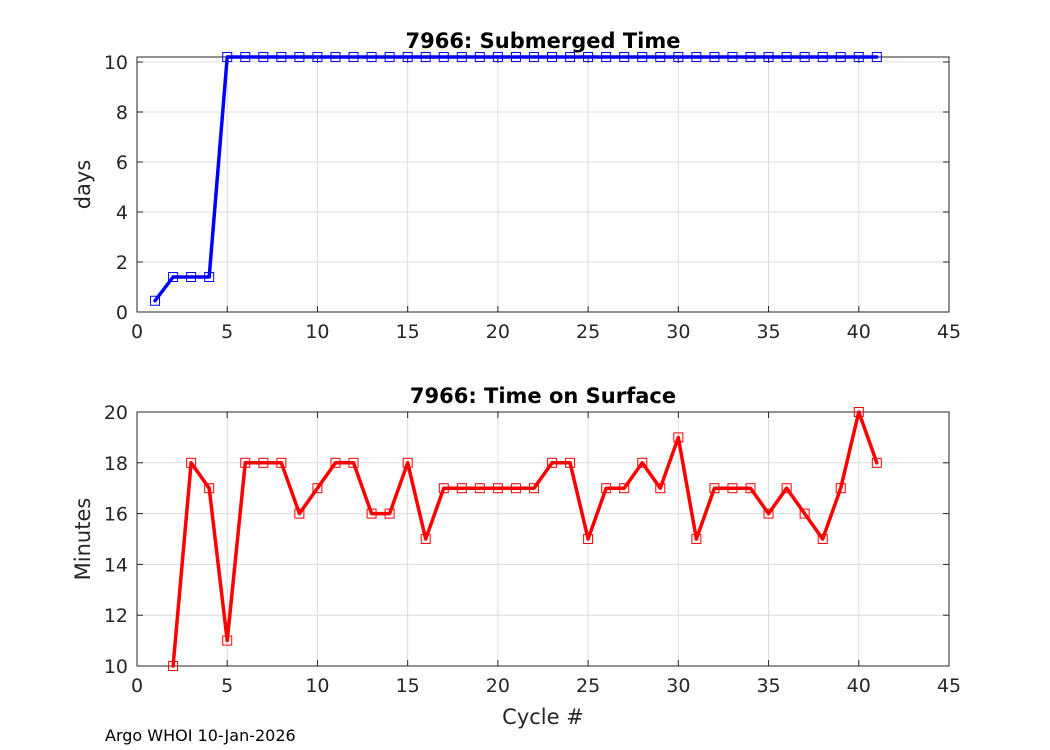 The image size is (1050, 750). I want to click on y-tick-label: 0, so click(122, 313).